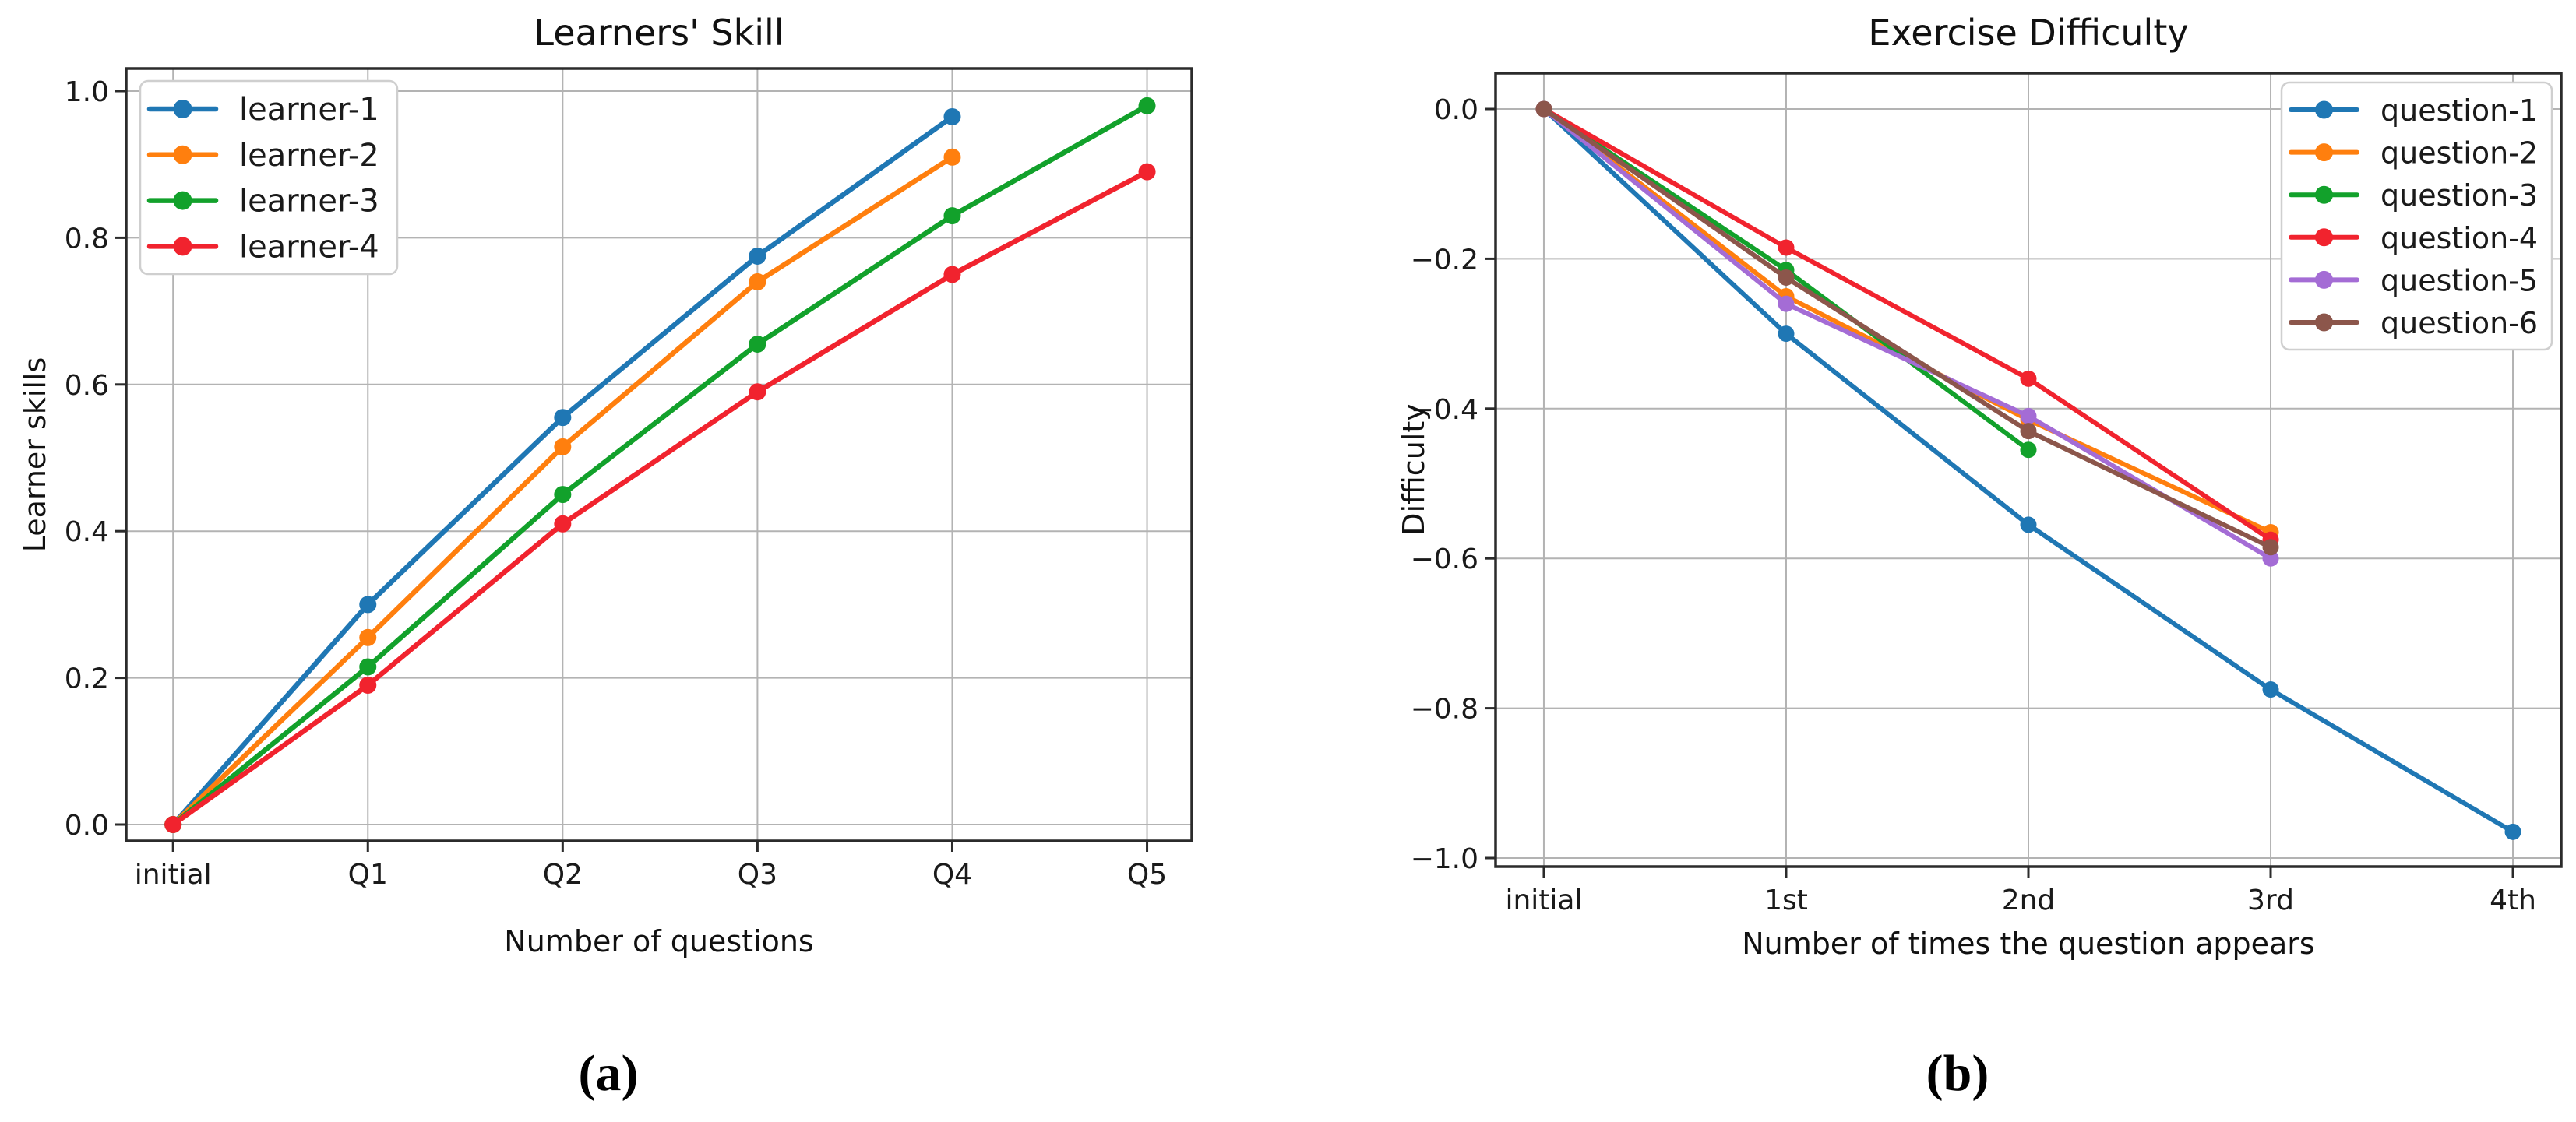 The height and width of the screenshot is (1122, 2576). I want to click on y-axis: 0.0 −0.2 −0.4 −0.6 −0.8 −1.0, so click(1453, 484).